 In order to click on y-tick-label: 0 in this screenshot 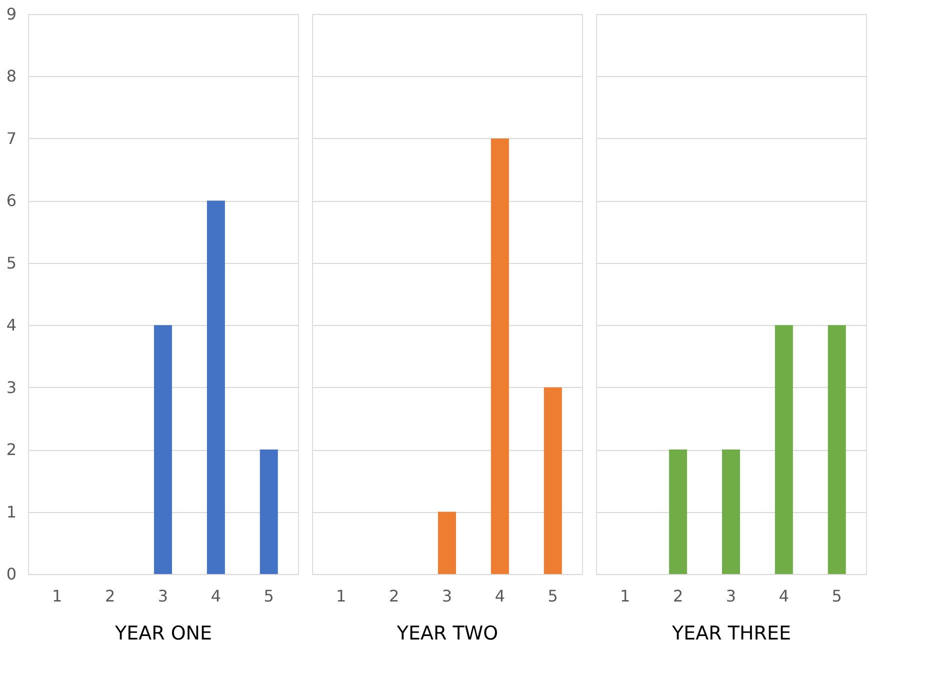, I will do `click(11, 574)`.